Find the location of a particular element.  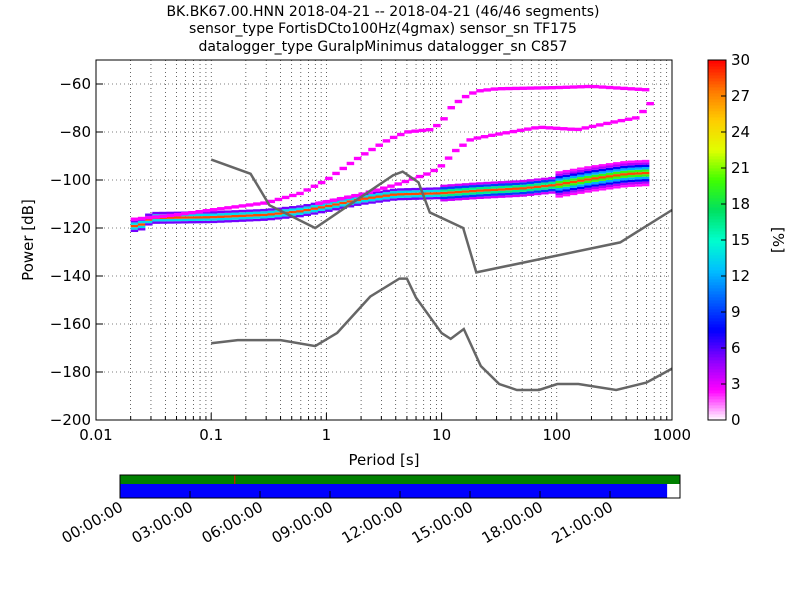

timeline-tick-label: 18:00:00 is located at coordinates (512, 522).